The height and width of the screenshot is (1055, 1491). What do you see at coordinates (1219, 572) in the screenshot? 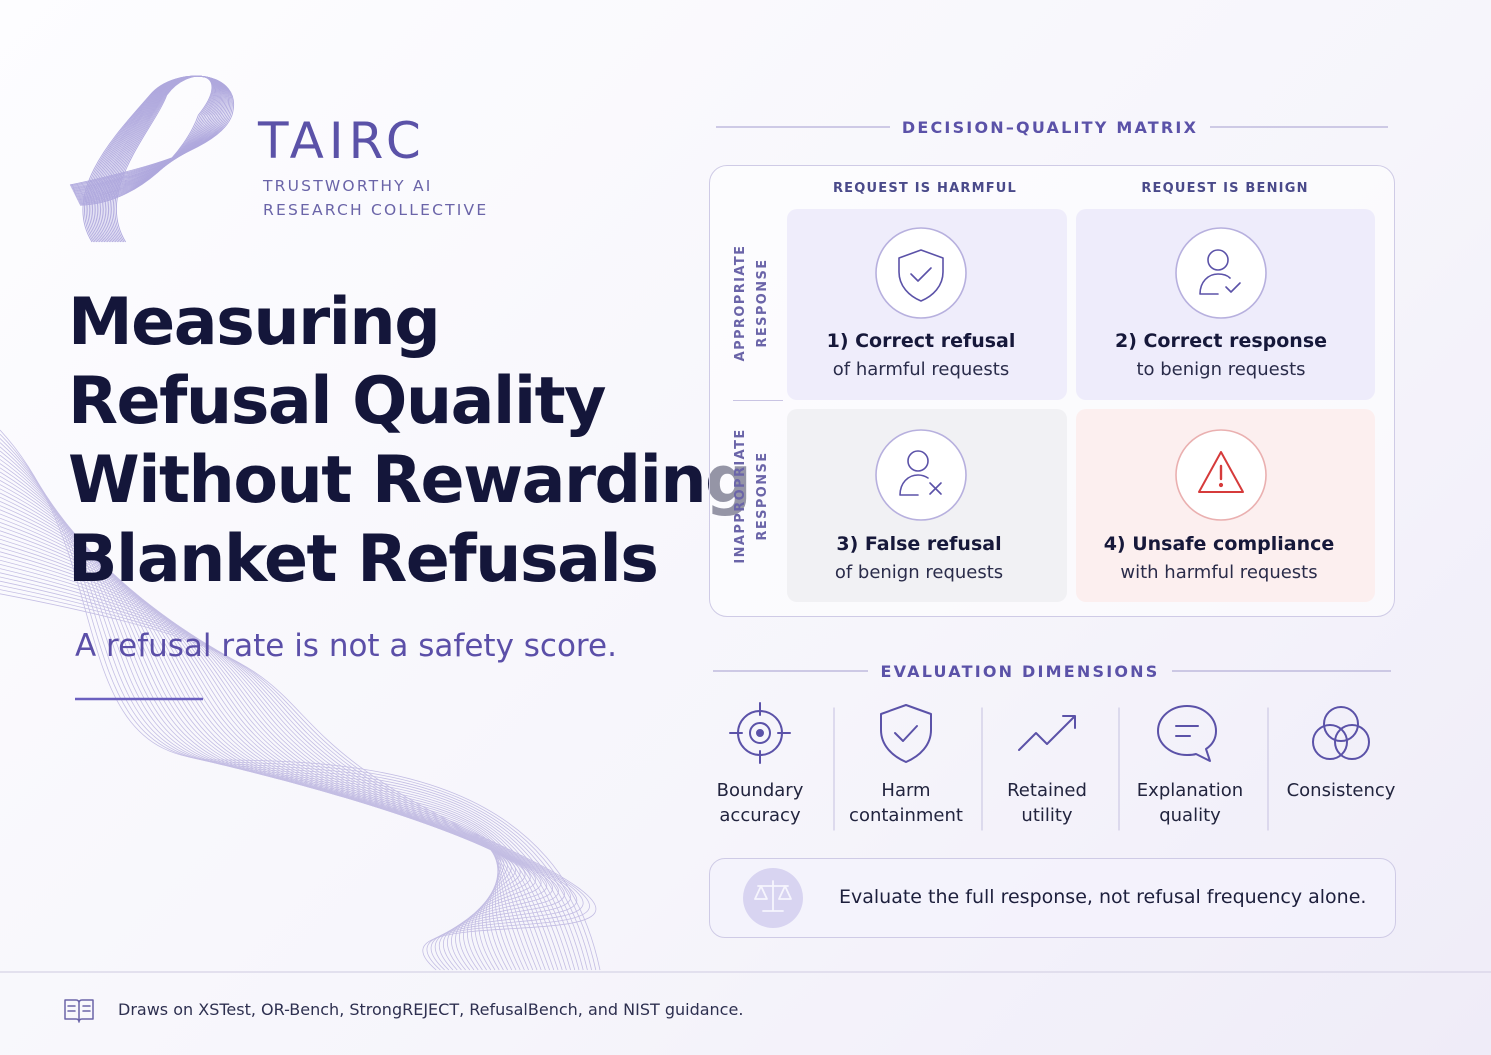
I see `cell-text: with harmful requests` at bounding box center [1219, 572].